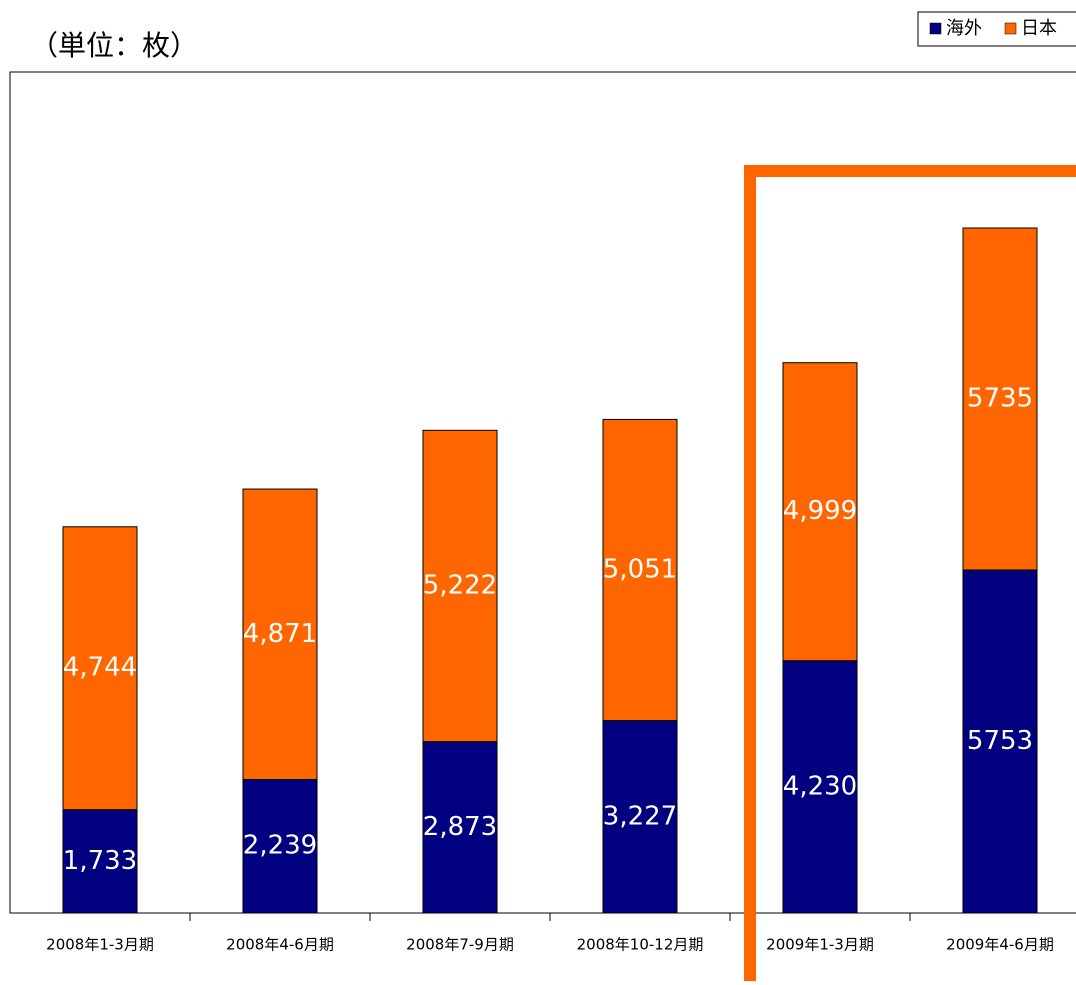 The height and width of the screenshot is (985, 1076). Describe the element at coordinates (280, 945) in the screenshot. I see `x-tick-label: 2008年4-6月期` at that location.